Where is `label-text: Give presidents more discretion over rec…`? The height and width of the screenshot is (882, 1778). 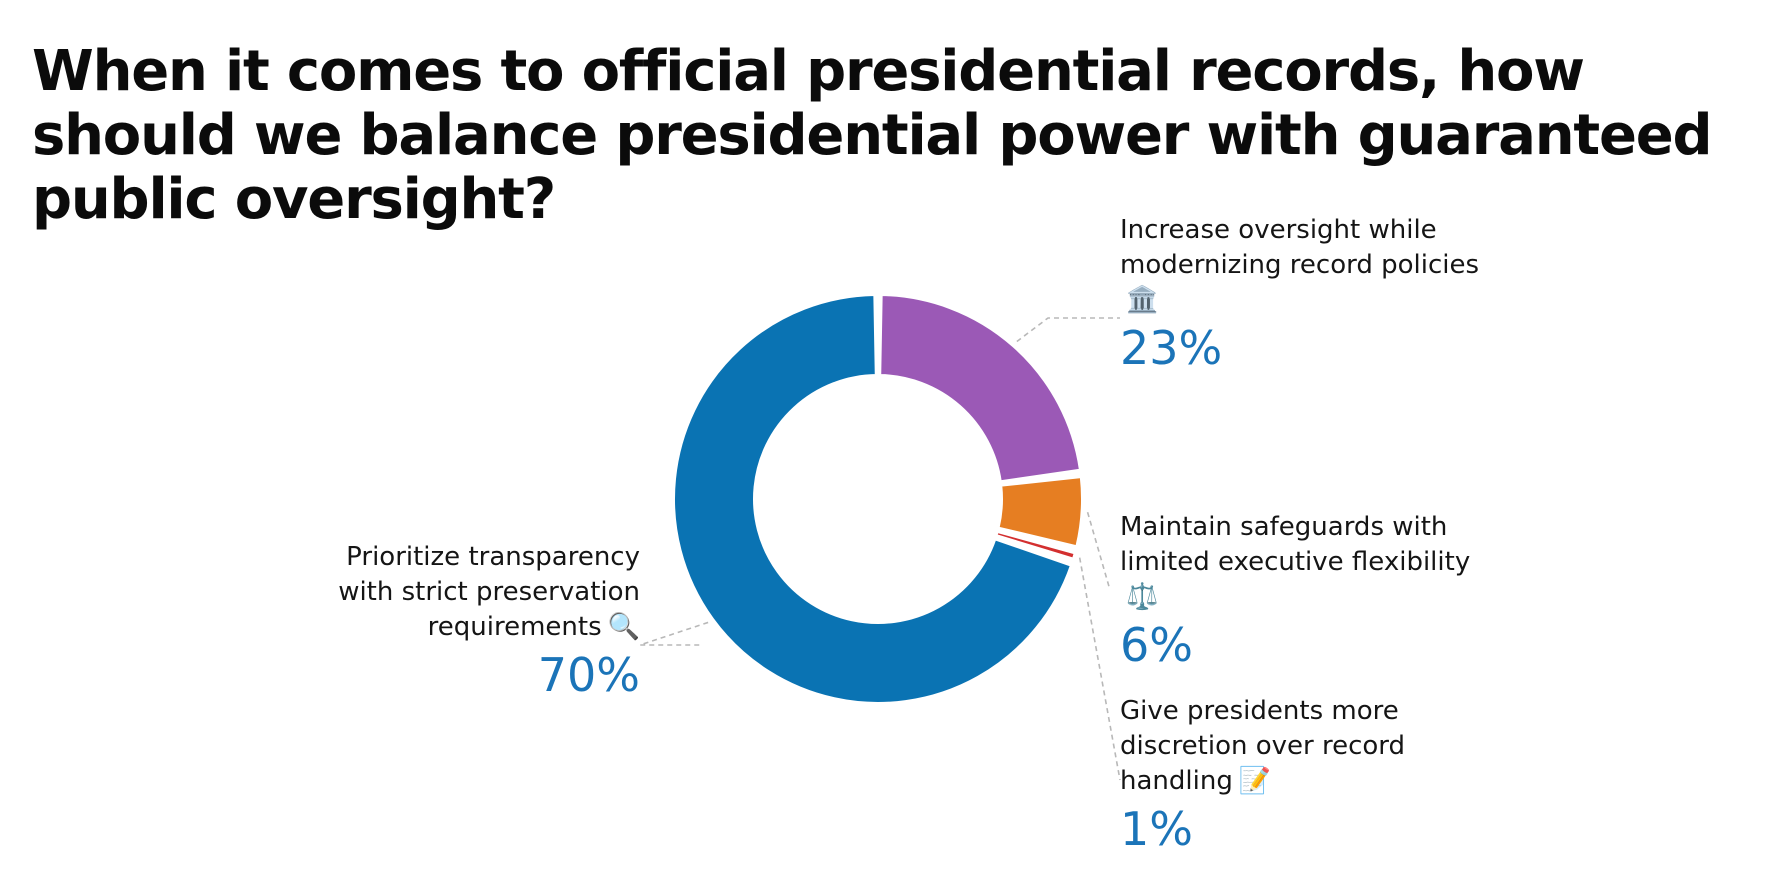
label-text: Give presidents more discretion over rec… is located at coordinates (1263, 746).